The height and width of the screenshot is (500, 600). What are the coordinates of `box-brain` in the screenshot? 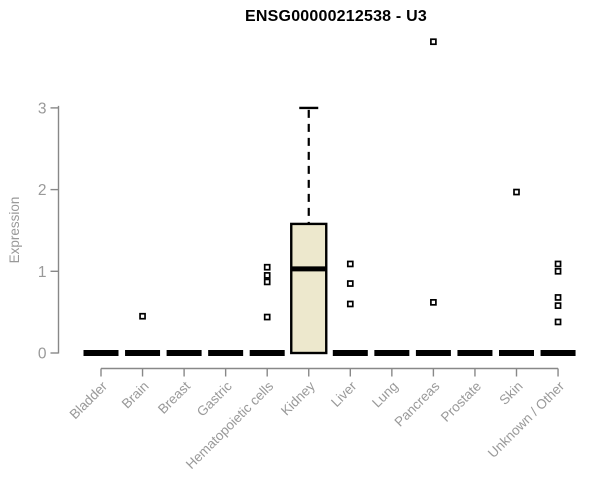 It's located at (143, 334).